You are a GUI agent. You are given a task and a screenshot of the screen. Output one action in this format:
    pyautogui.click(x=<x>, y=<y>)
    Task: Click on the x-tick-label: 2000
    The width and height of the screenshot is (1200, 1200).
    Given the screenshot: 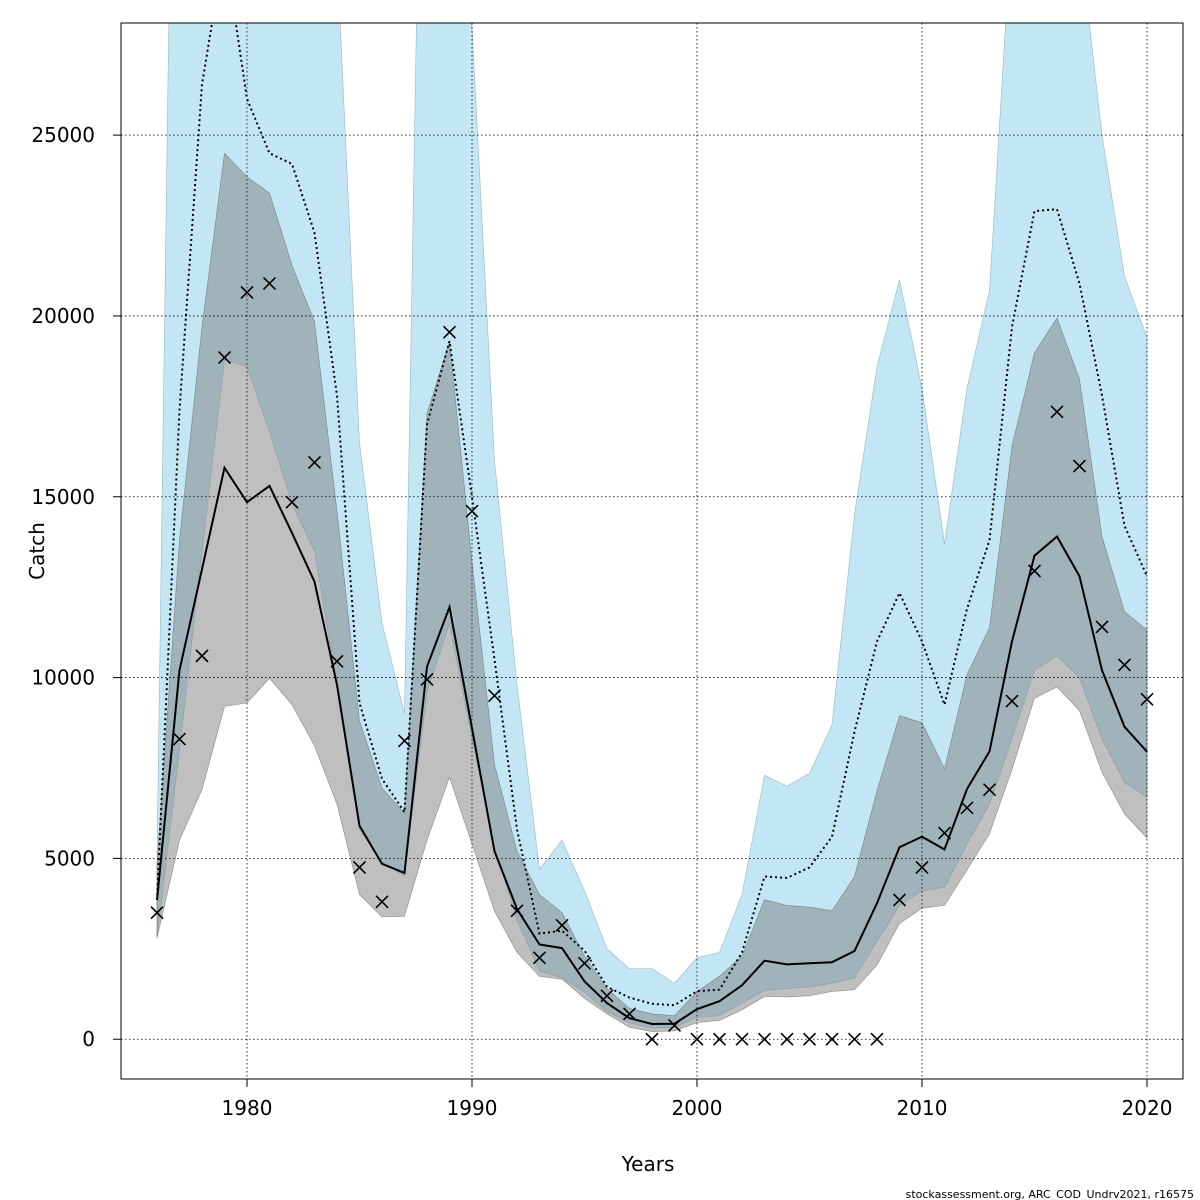 What is the action you would take?
    pyautogui.click(x=697, y=1108)
    